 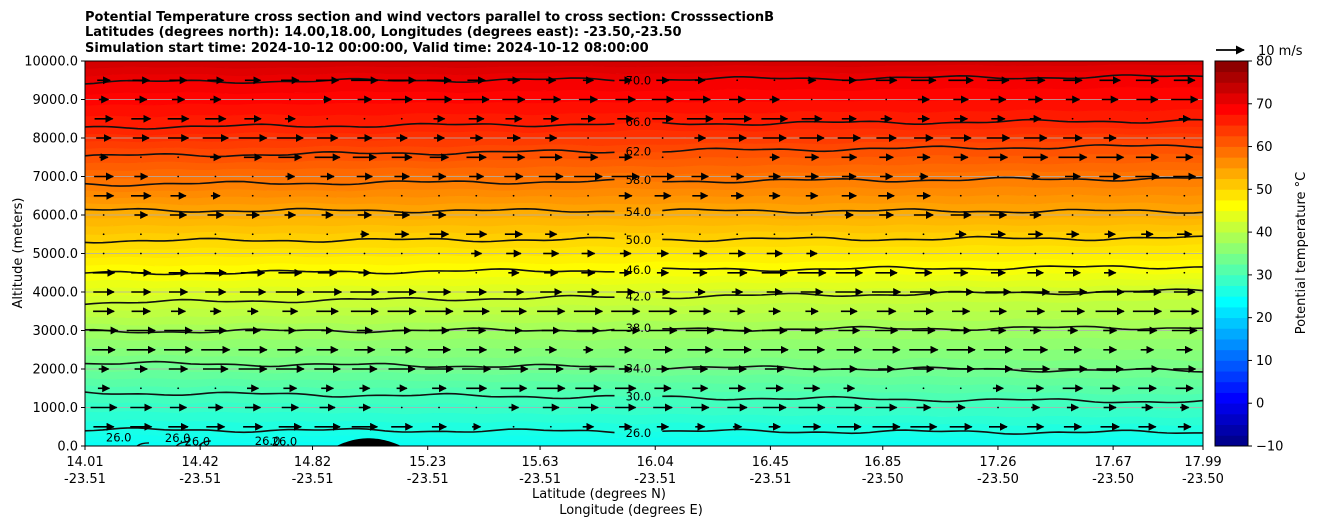 I want to click on contour-label: 66.0, so click(x=639, y=122).